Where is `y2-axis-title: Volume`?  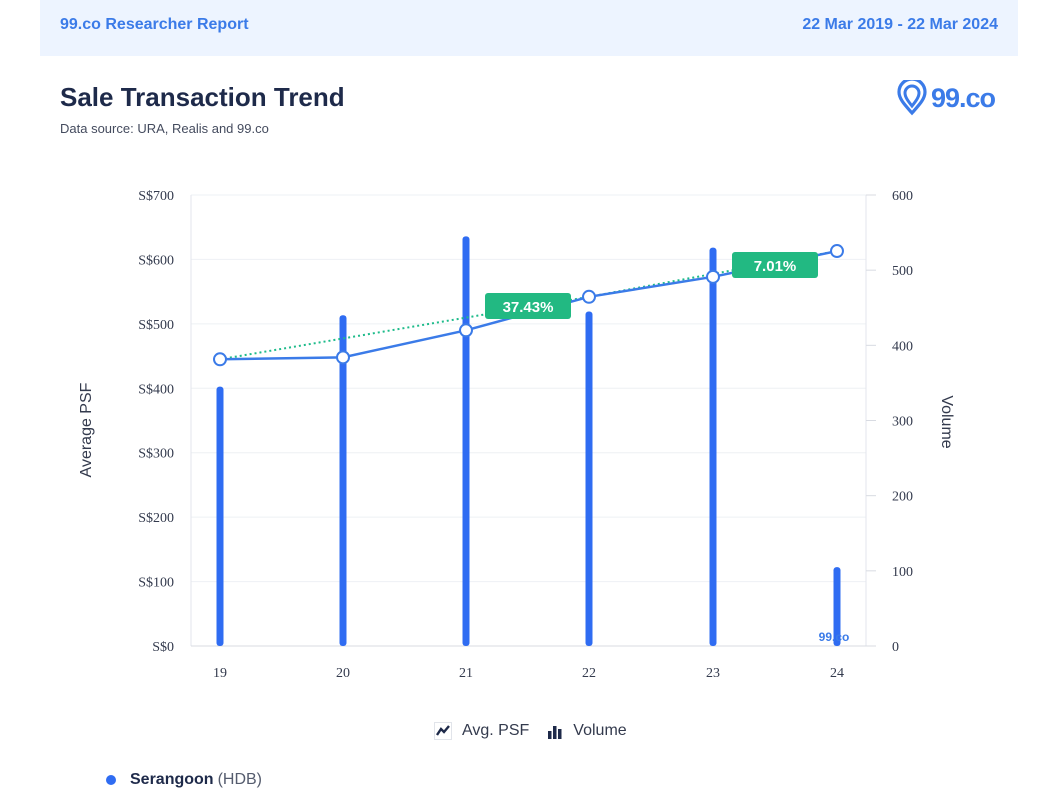 y2-axis-title: Volume is located at coordinates (946, 421).